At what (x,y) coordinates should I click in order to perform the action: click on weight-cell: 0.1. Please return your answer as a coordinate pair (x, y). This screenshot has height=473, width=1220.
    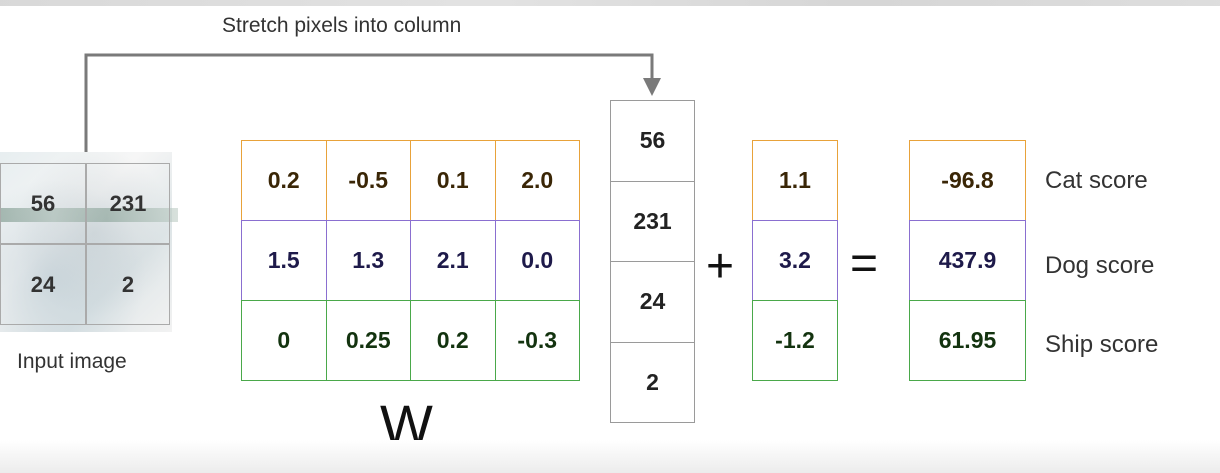
    Looking at the image, I should click on (453, 180).